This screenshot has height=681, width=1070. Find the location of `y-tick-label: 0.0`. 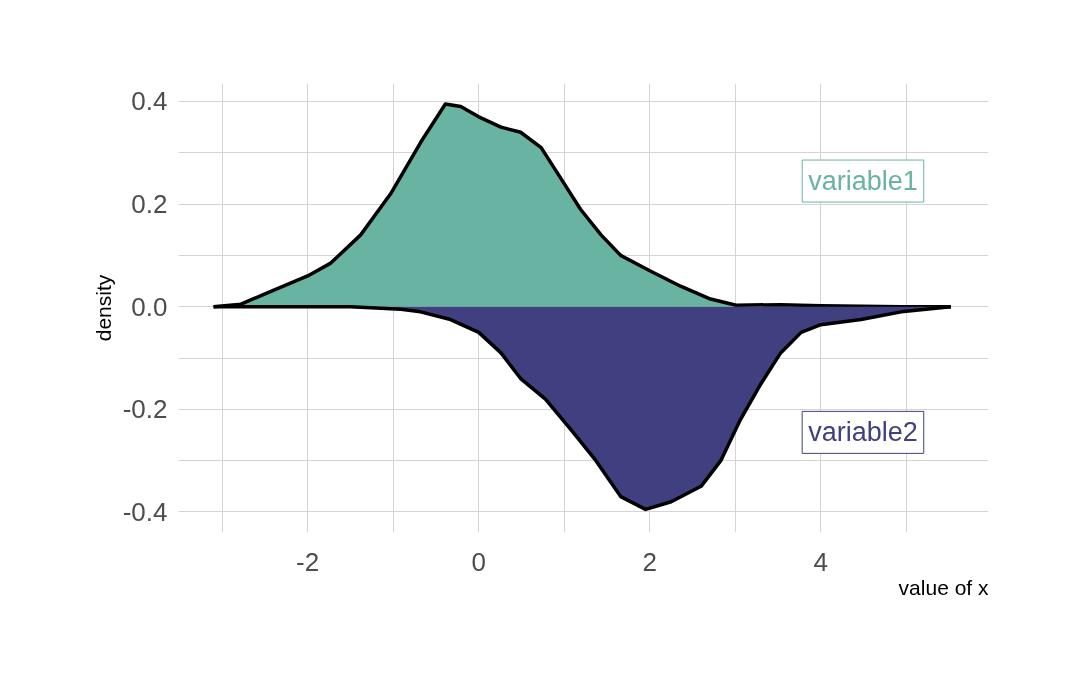

y-tick-label: 0.0 is located at coordinates (149, 306).